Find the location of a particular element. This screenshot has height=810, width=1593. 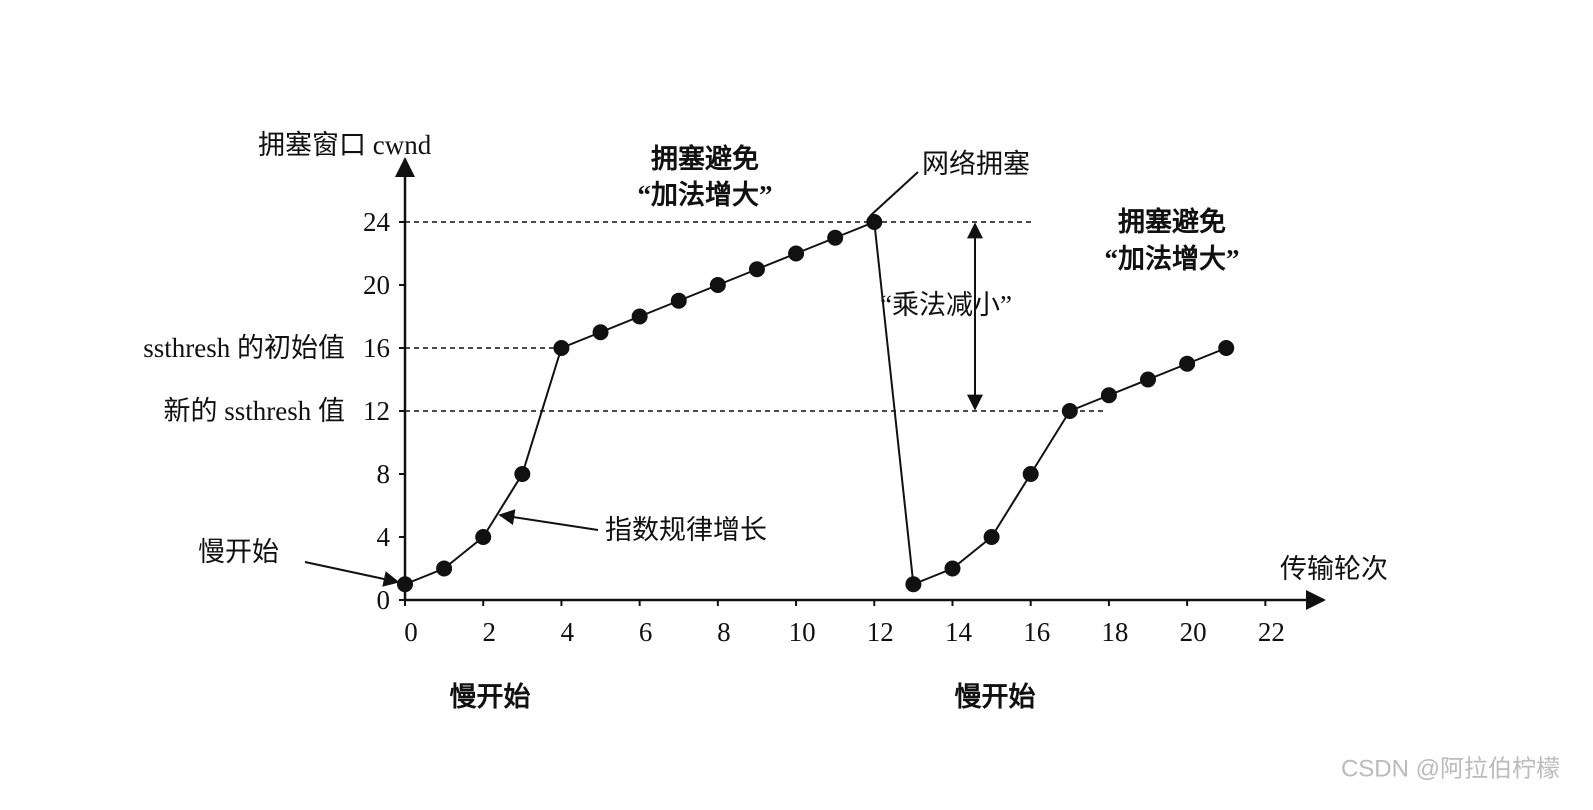

annotation: “乘法减小” is located at coordinates (946, 305).